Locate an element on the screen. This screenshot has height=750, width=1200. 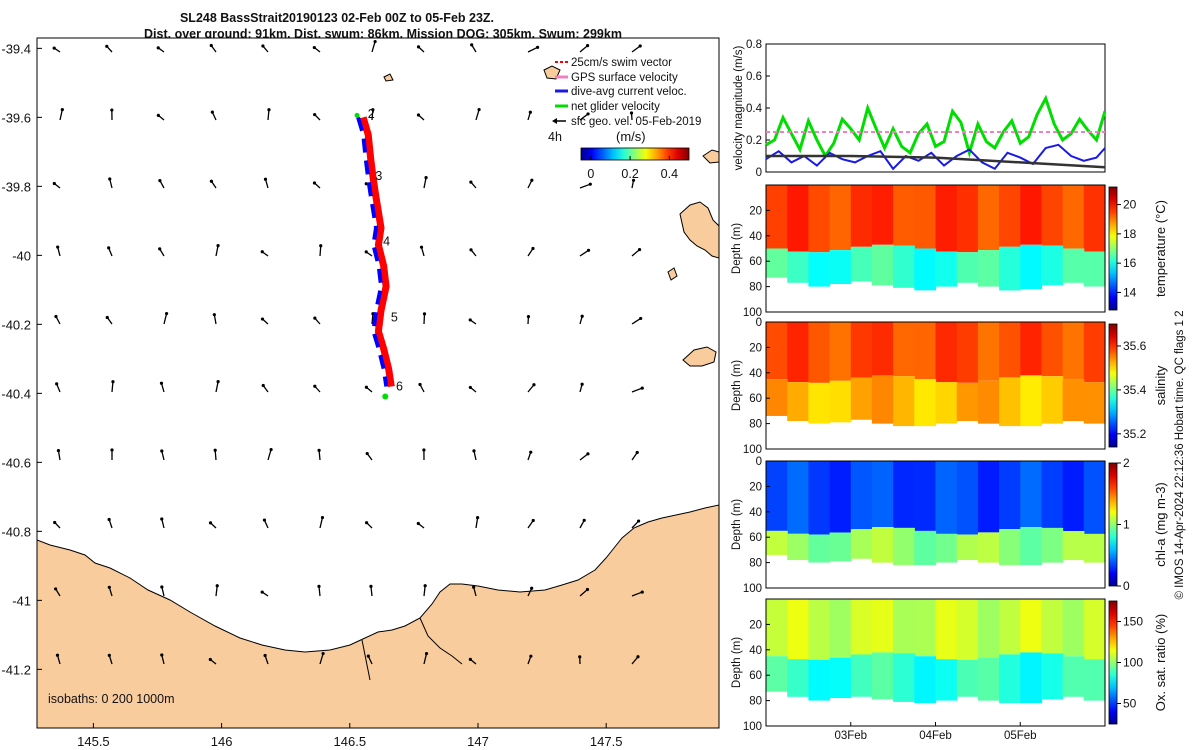
track-day-label: 2 is located at coordinates (371, 114).